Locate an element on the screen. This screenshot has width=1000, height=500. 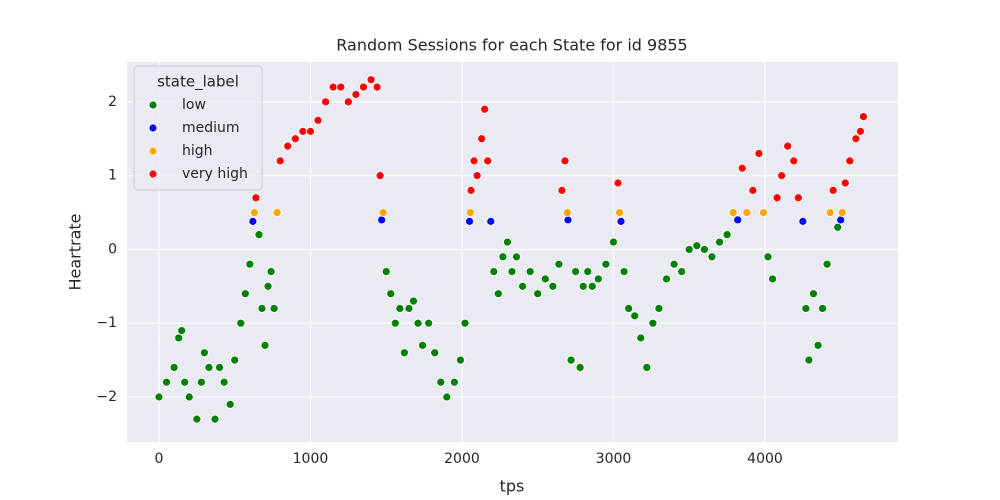
legend-label: very high is located at coordinates (215, 174).